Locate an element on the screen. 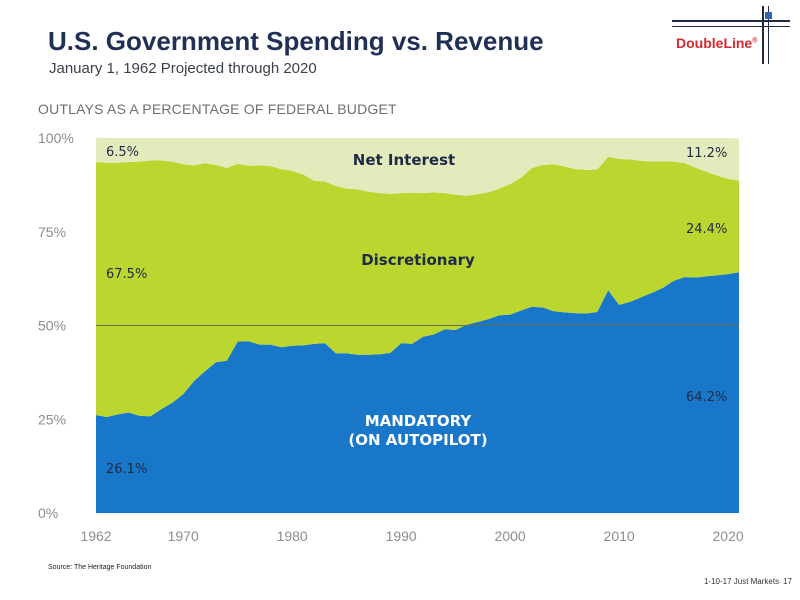  doubleline-logo: DoubleLine® is located at coordinates (731, 35).